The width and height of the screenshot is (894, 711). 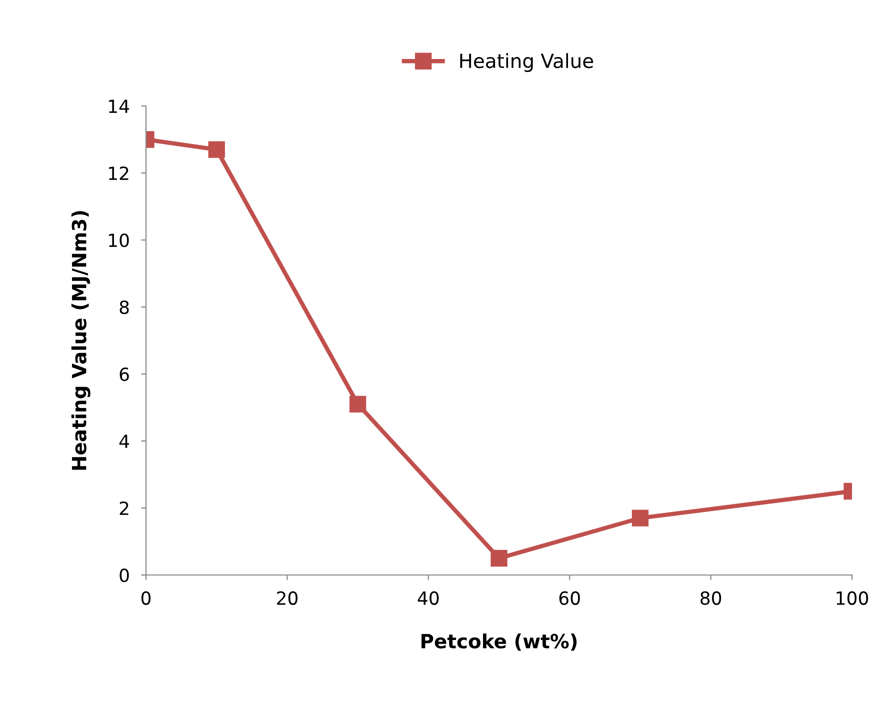 What do you see at coordinates (124, 508) in the screenshot?
I see `y-tick-label: 2` at bounding box center [124, 508].